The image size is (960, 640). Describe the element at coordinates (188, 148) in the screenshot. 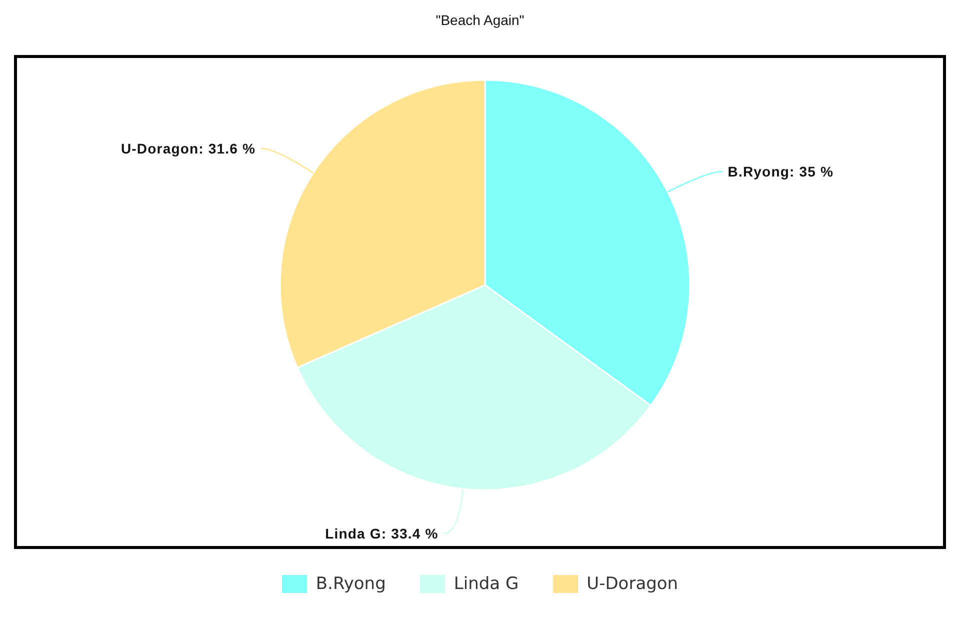

I see `data-label: U-Doragon: 31.6 %` at that location.